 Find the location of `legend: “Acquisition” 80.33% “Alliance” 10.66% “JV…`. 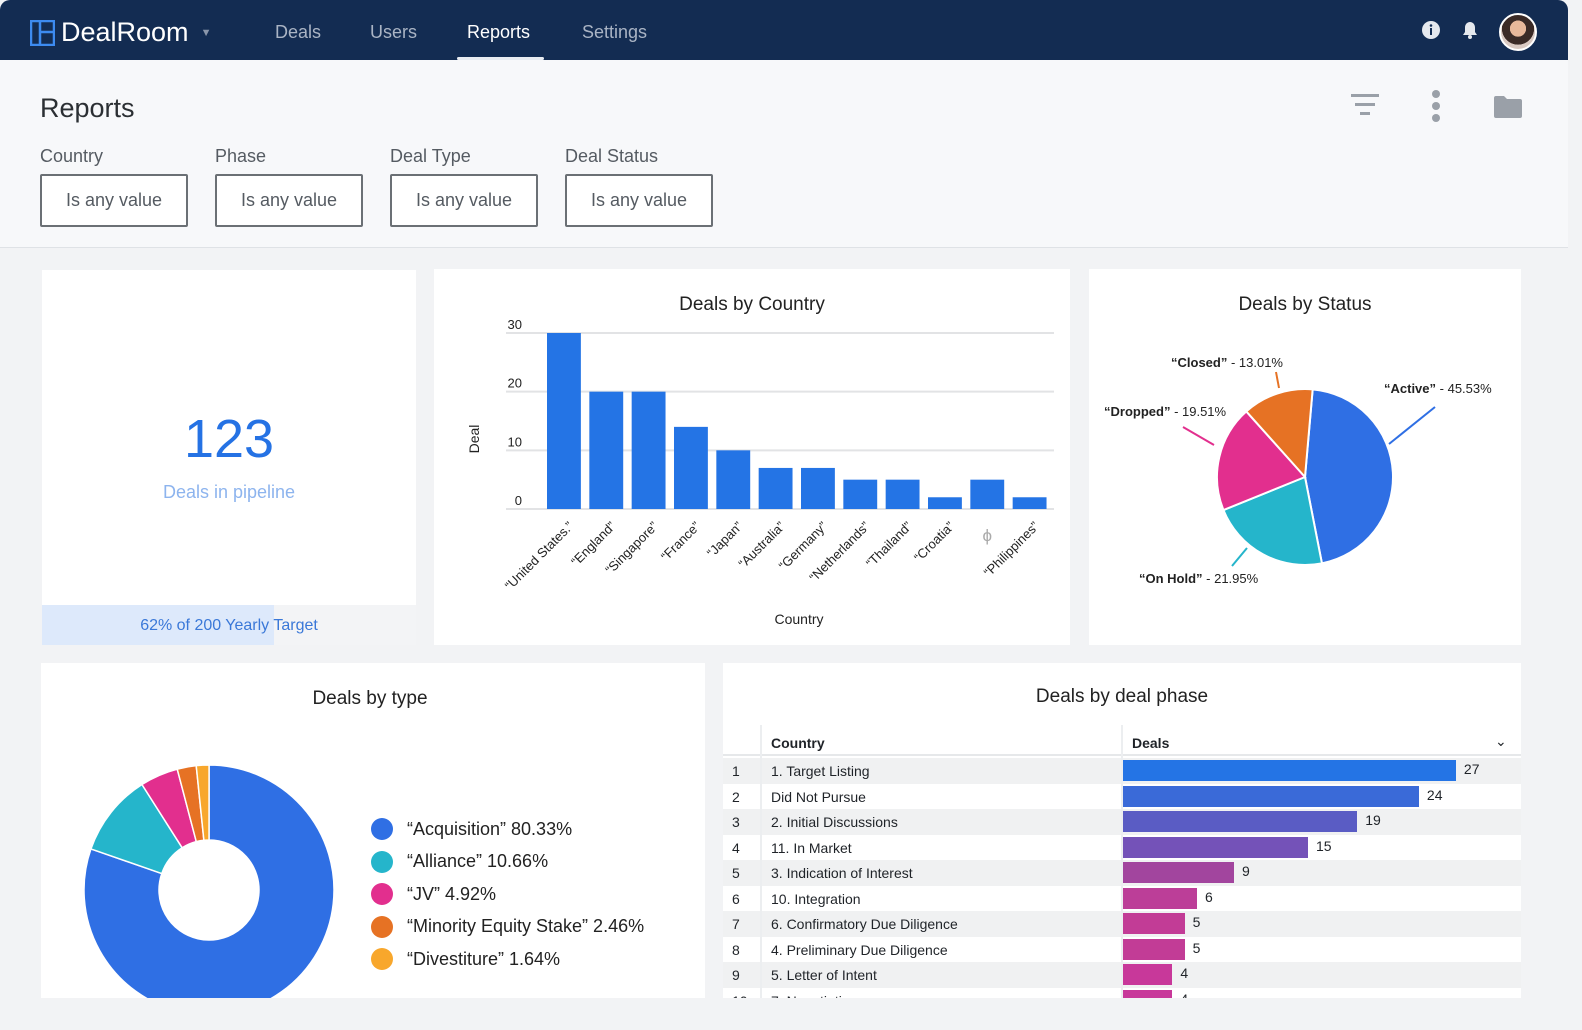

legend: “Acquisition” 80.33% “Alliance” 10.66% “JV… is located at coordinates (507, 894).